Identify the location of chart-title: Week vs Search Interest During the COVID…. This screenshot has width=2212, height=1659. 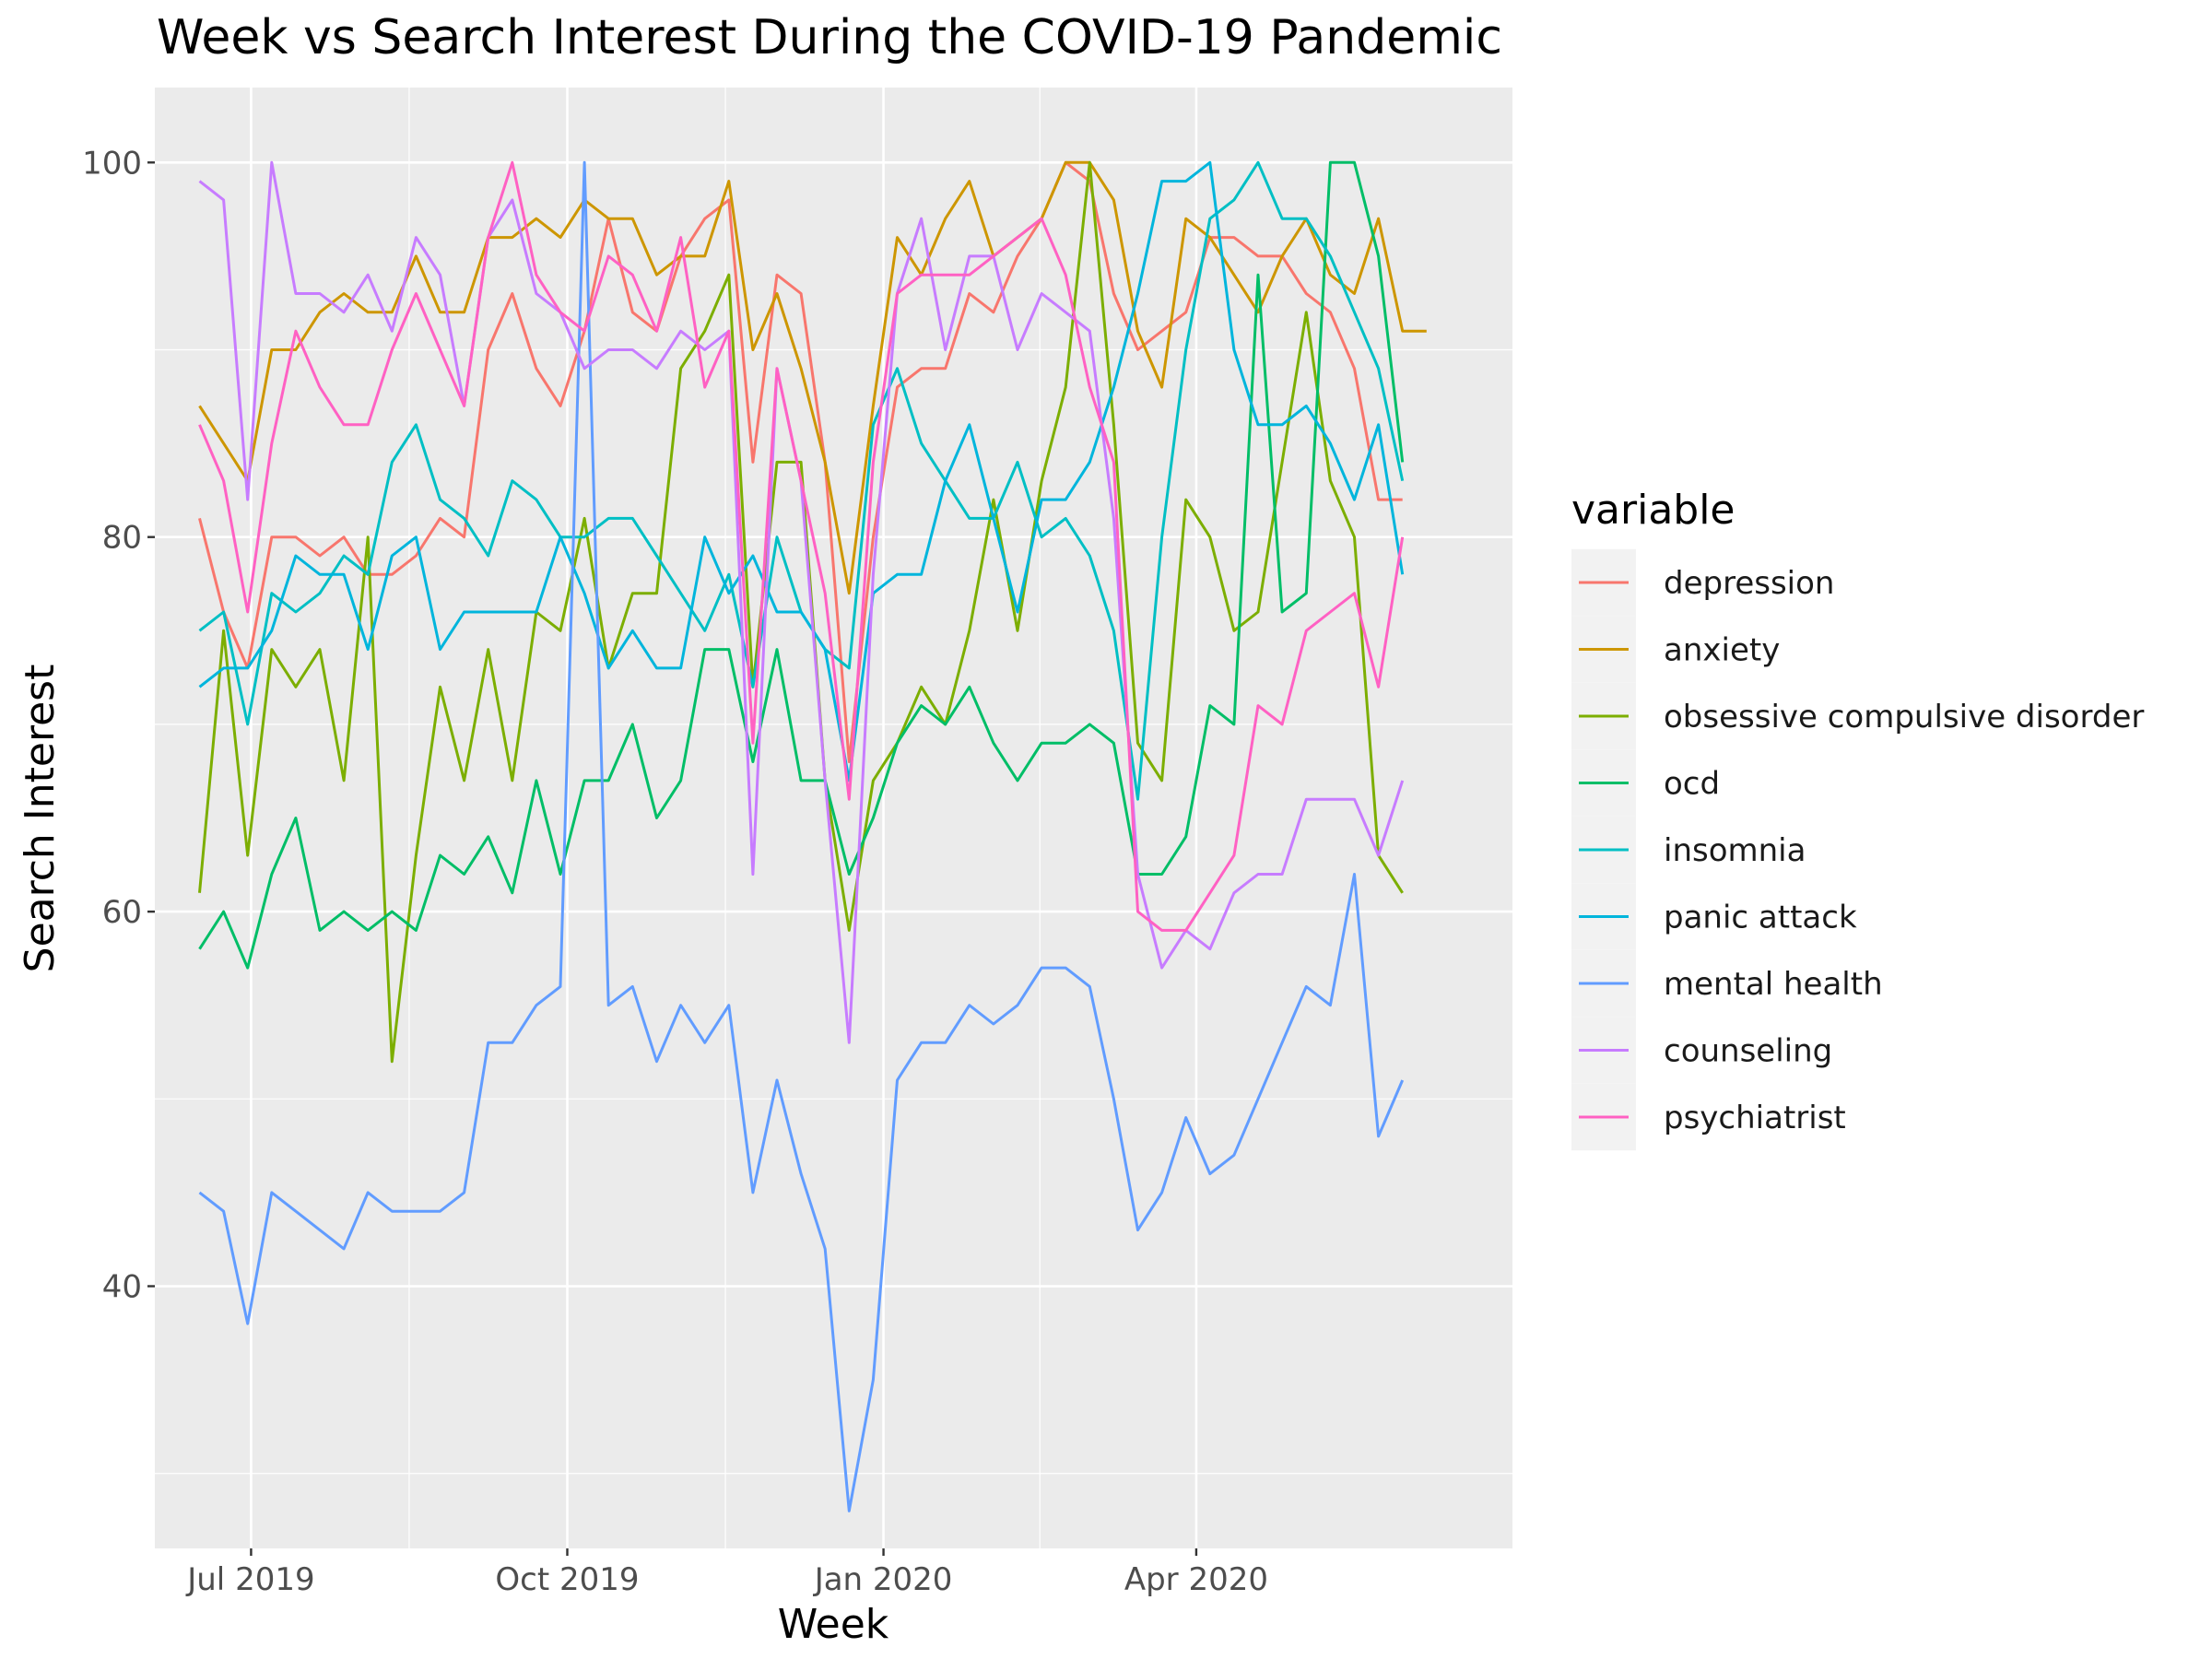
(829, 37).